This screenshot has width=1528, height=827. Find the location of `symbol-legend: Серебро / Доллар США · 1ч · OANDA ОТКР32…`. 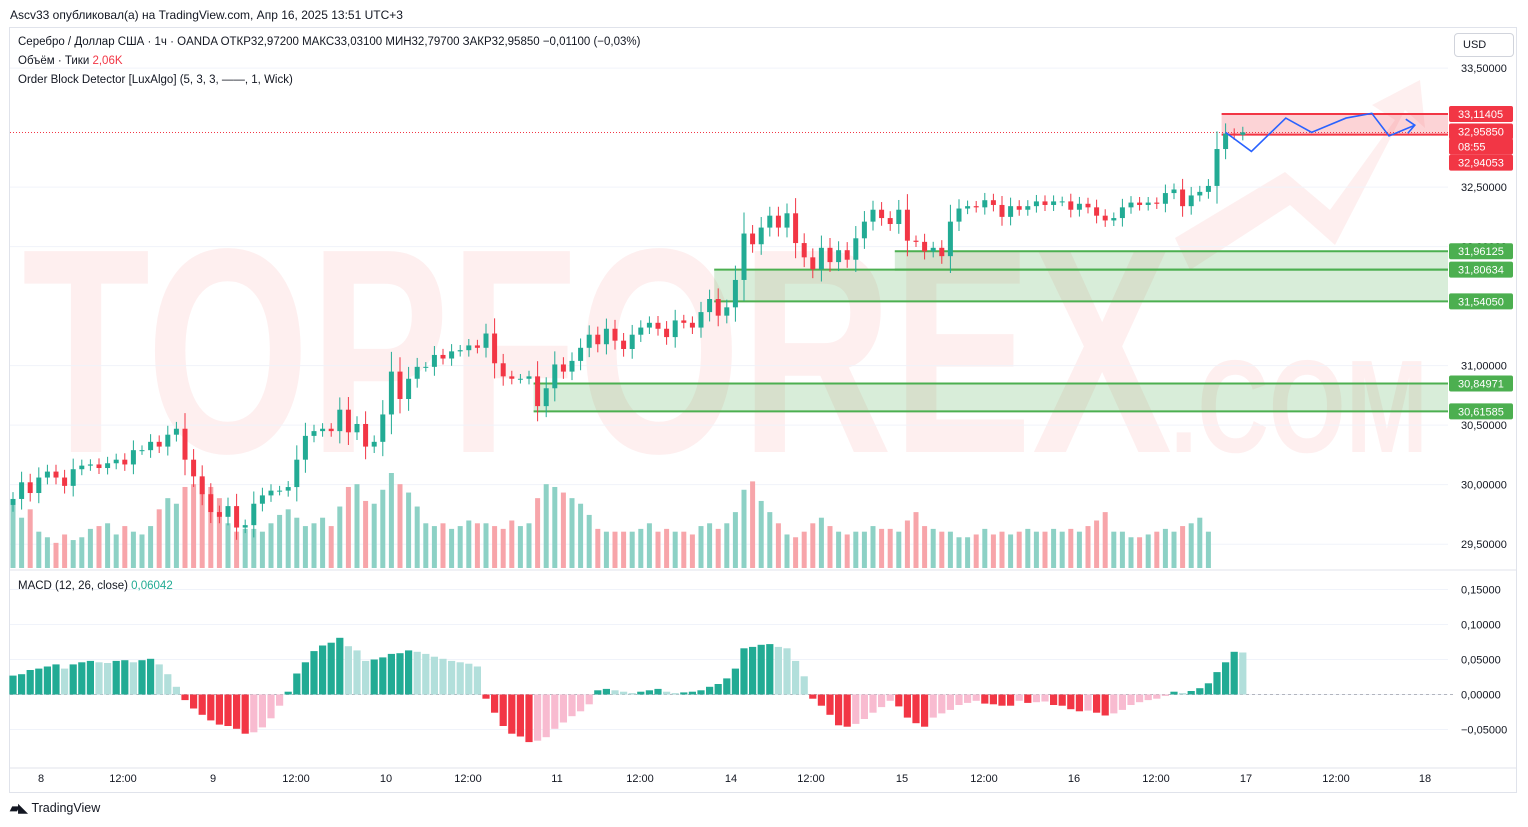

symbol-legend: Серебро / Доллар США · 1ч · OANDA ОТКР32… is located at coordinates (329, 42).